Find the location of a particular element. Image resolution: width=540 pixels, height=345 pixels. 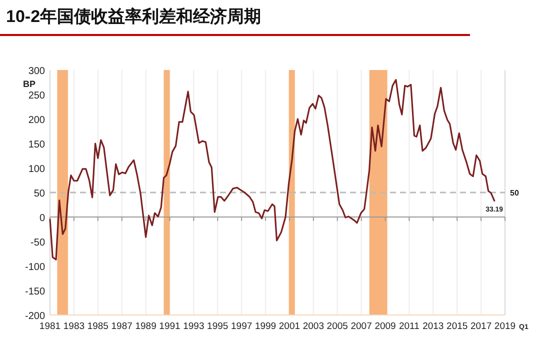

y-tick-label: 250 is located at coordinates (37, 96).